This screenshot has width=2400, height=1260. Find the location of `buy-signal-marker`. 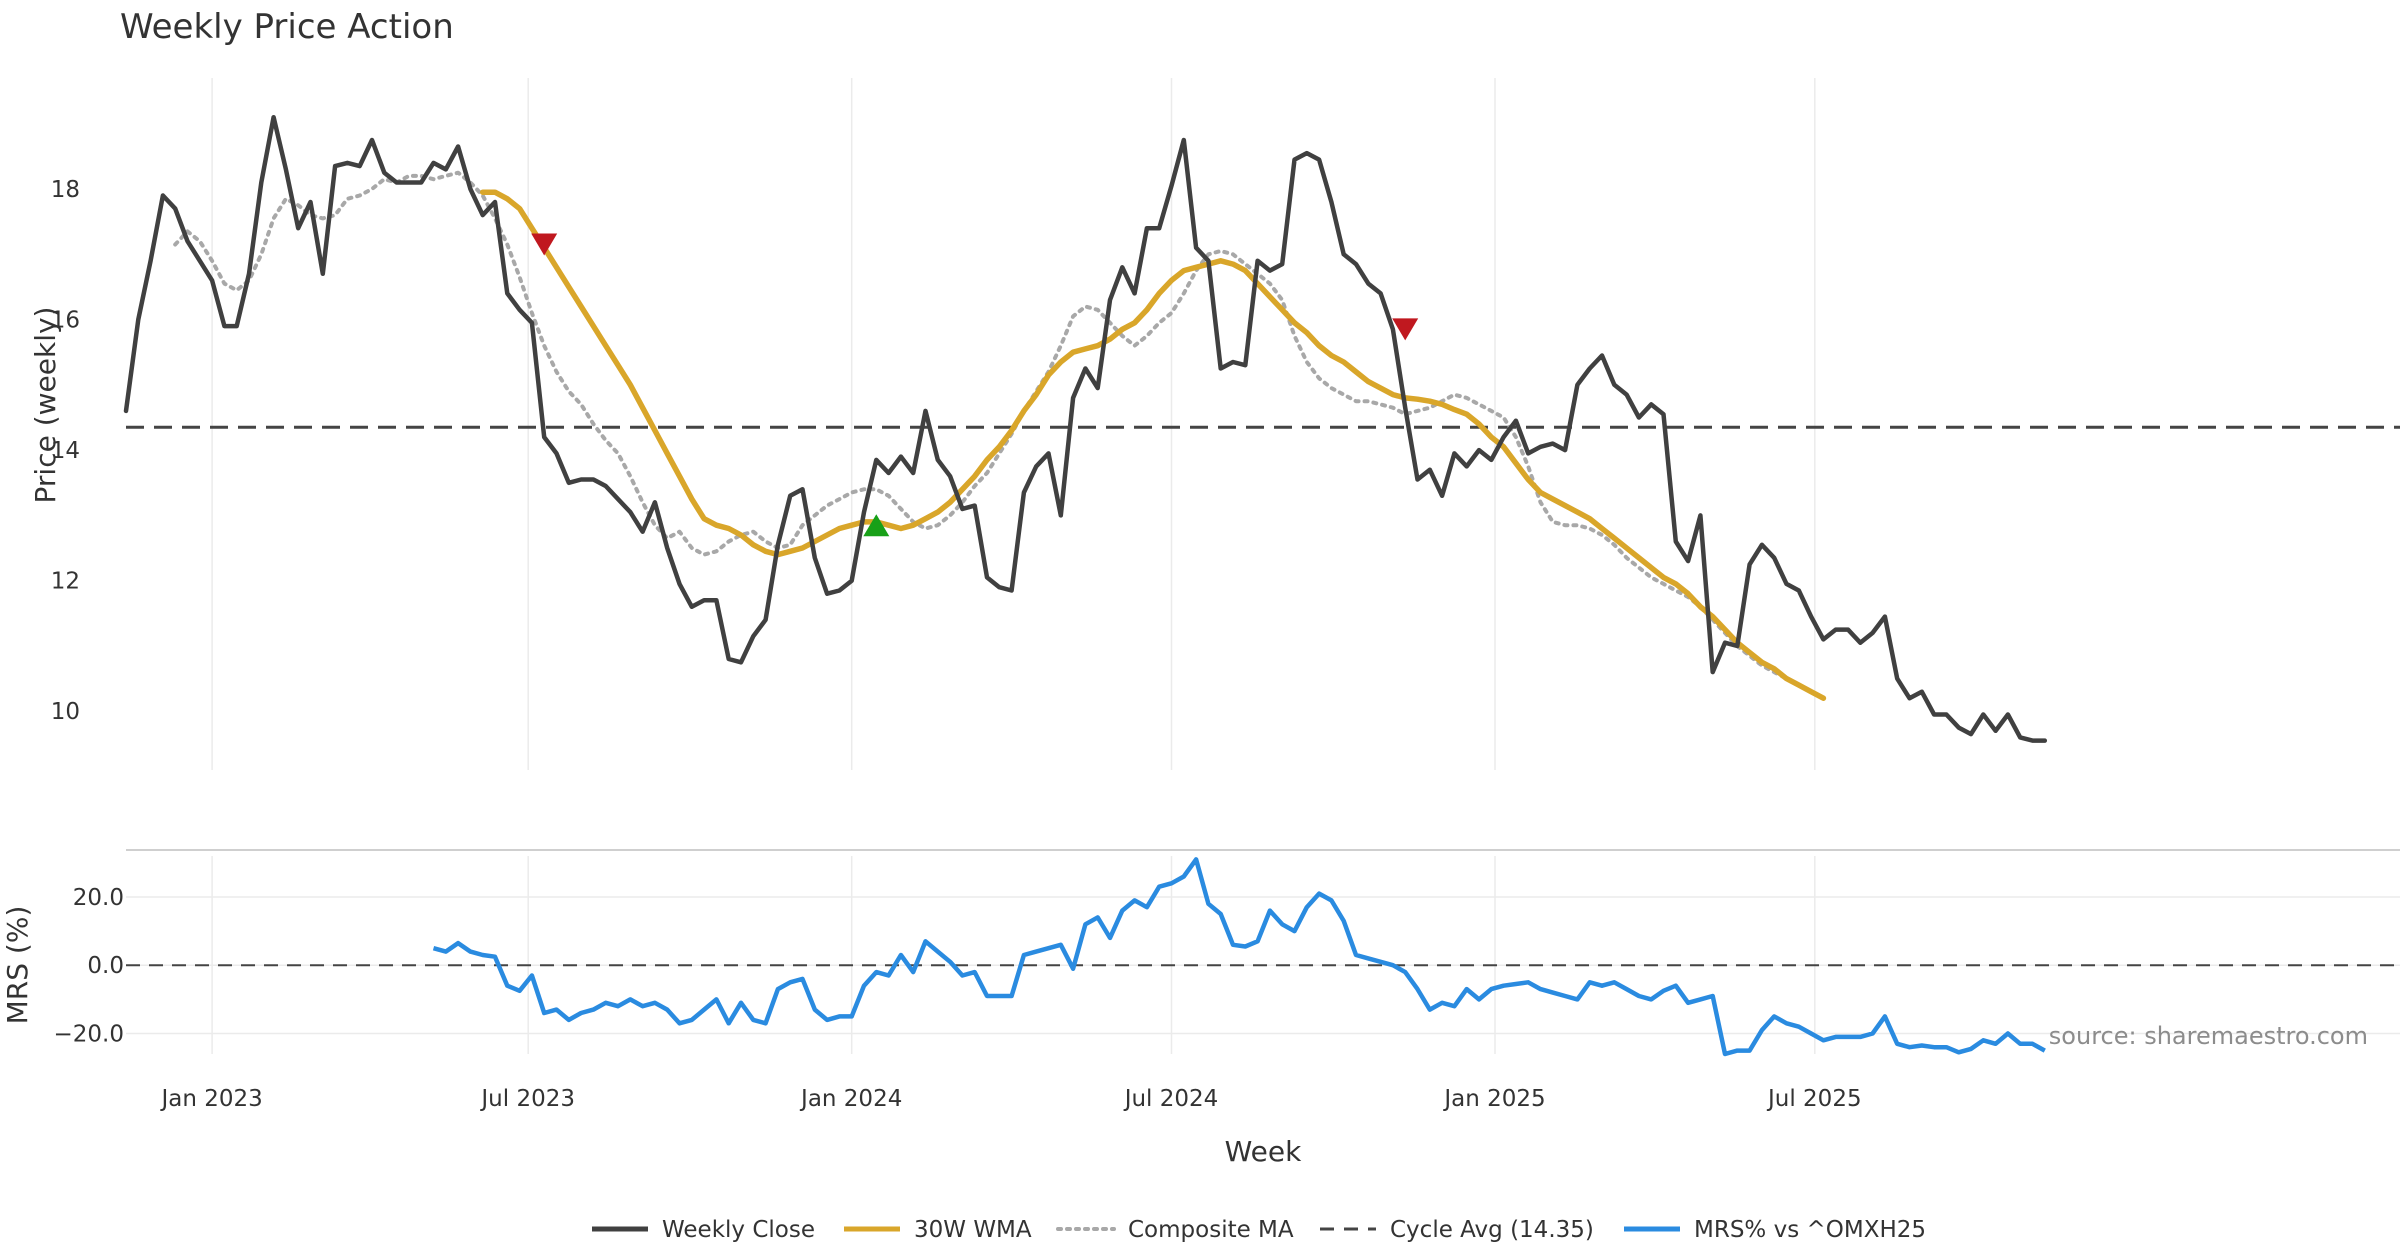

buy-signal-marker is located at coordinates (876, 525).